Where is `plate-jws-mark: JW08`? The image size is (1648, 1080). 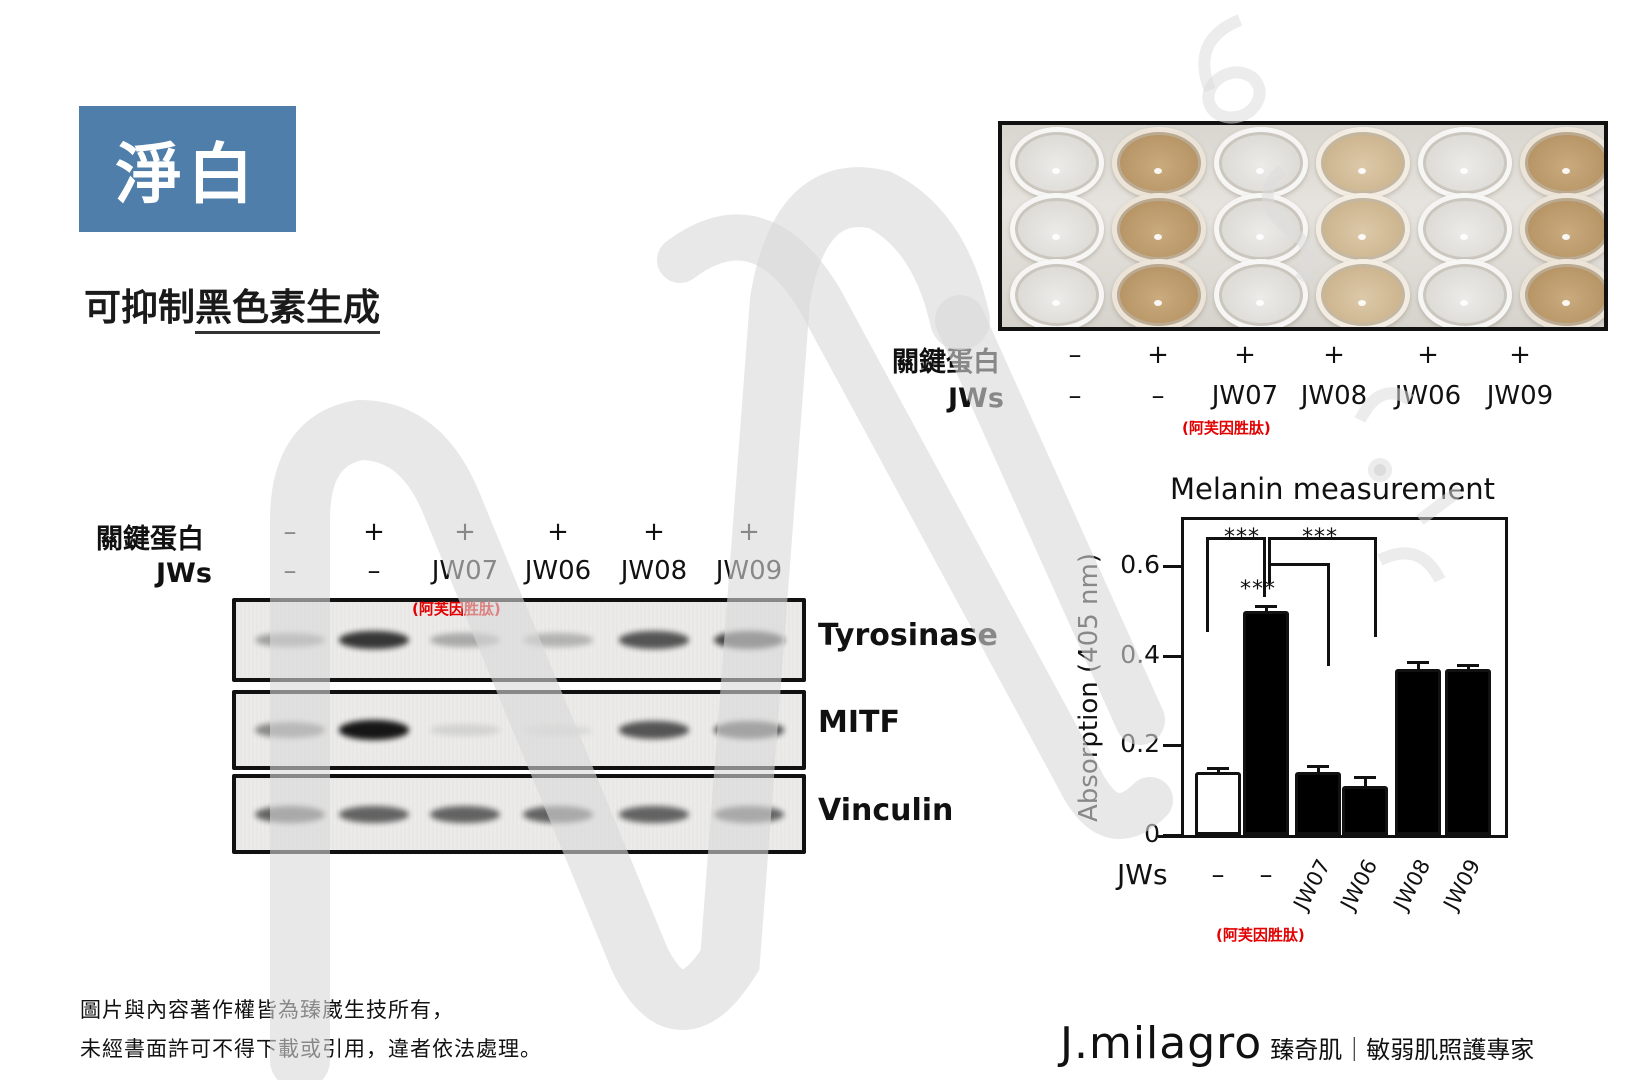 plate-jws-mark: JW08 is located at coordinates (1334, 396).